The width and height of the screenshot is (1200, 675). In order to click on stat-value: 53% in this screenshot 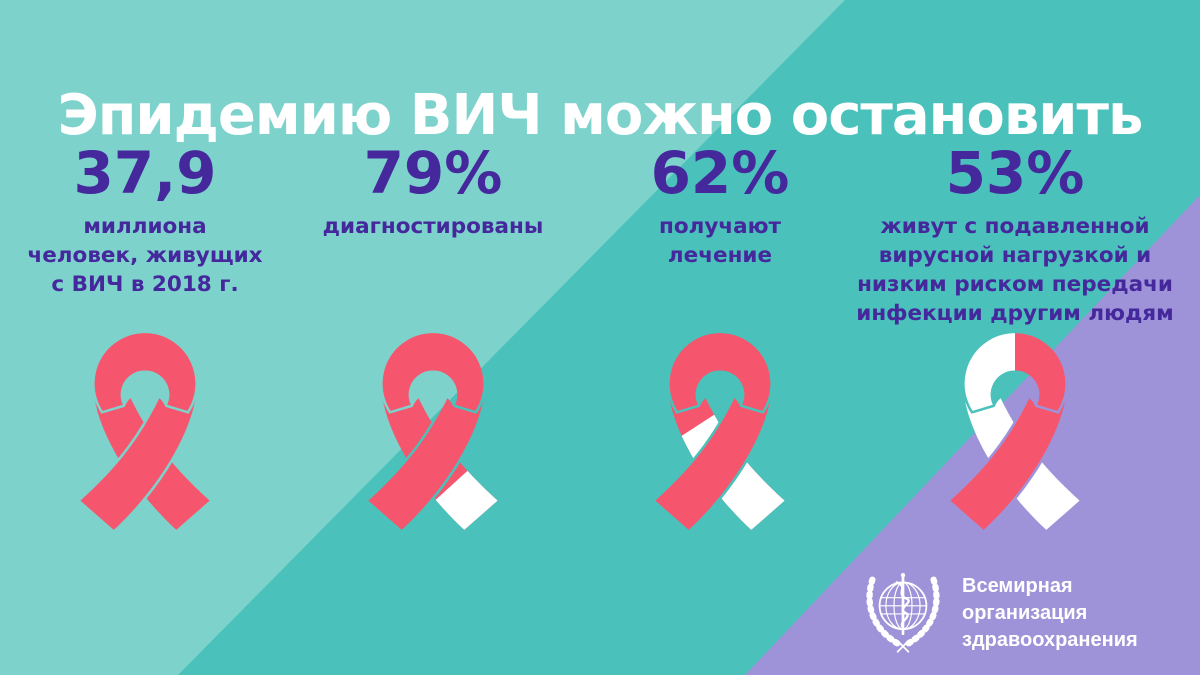, I will do `click(1015, 173)`.